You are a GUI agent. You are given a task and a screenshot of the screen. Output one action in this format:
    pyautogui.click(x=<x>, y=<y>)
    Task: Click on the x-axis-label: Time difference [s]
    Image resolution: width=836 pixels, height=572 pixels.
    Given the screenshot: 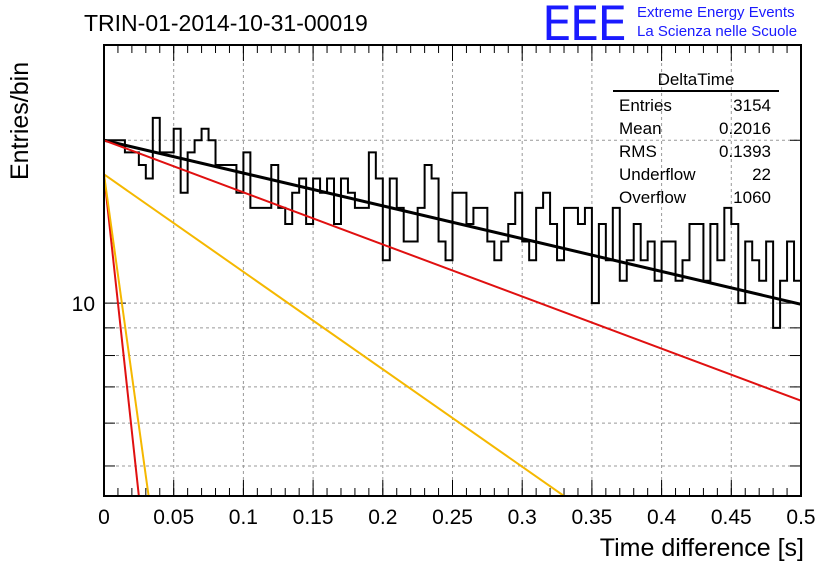 What is the action you would take?
    pyautogui.click(x=701, y=548)
    